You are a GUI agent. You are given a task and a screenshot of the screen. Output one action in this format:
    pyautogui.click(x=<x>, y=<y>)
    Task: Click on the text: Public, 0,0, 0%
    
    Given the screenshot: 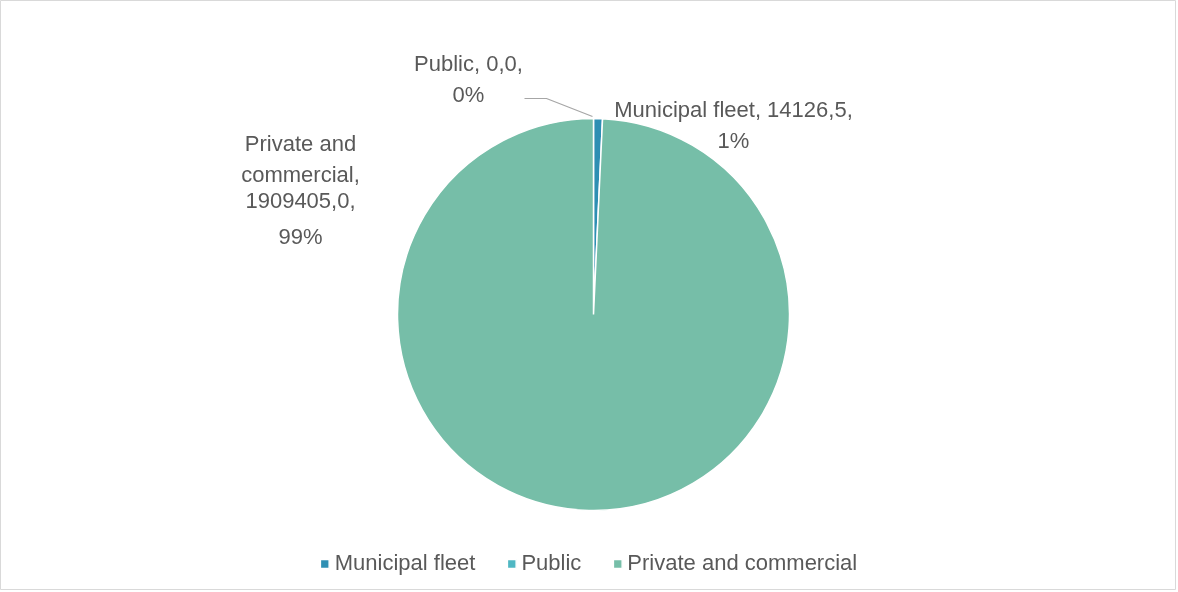 What is the action you would take?
    pyautogui.click(x=468, y=78)
    